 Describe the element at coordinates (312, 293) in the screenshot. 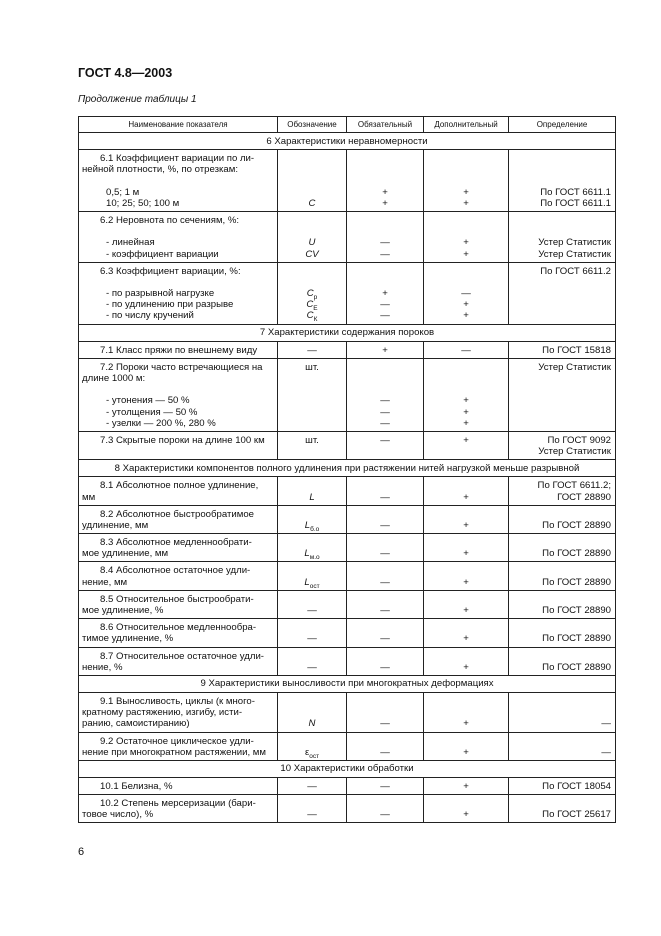

I see `designation-cell: Cр CE CК` at that location.